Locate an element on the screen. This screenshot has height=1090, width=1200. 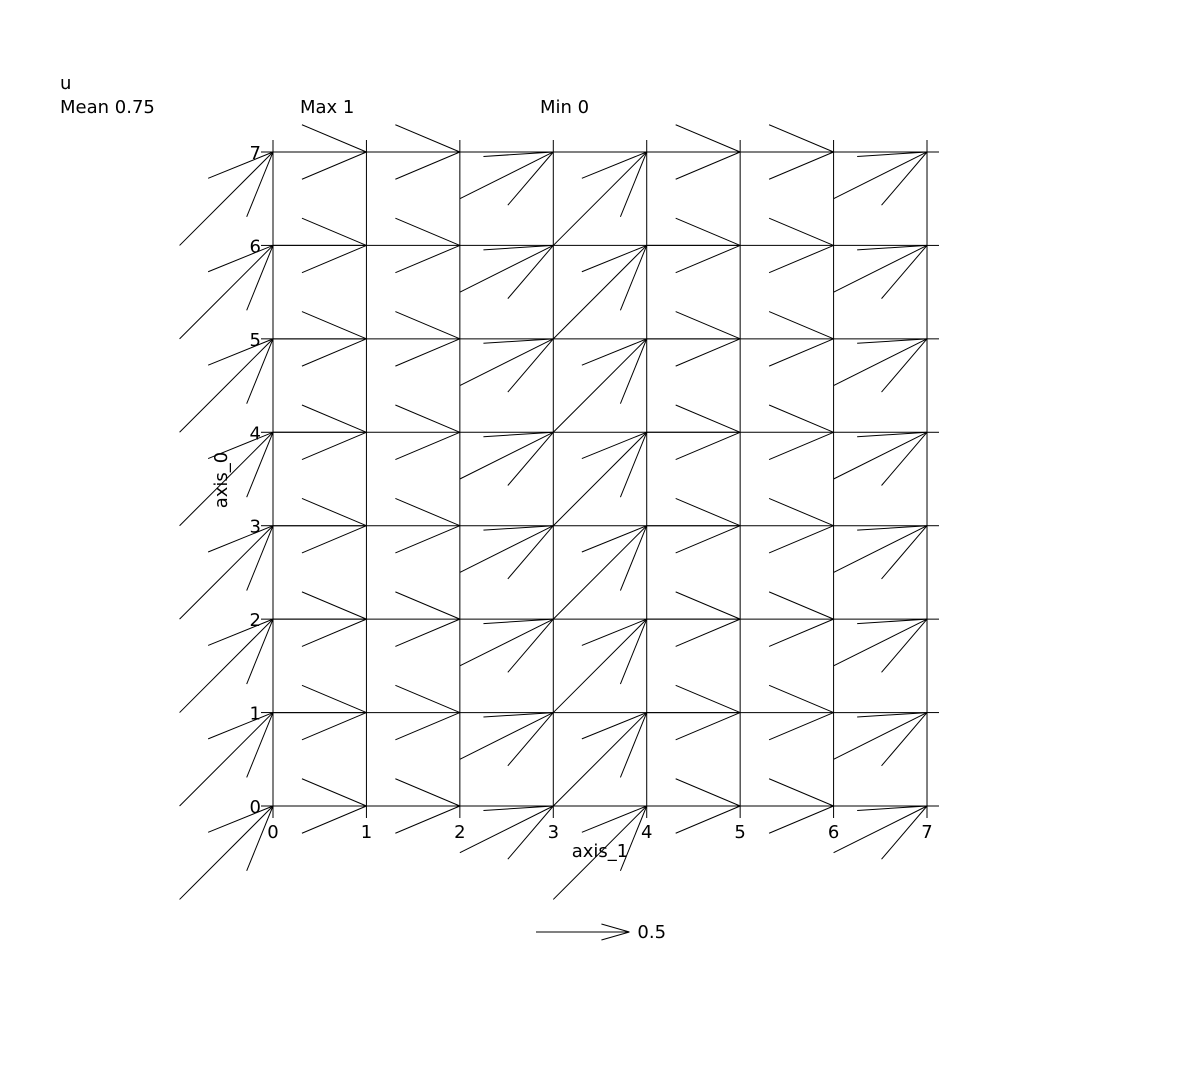
quiver-key-arrow-head-bottom is located at coordinates (615, 936).